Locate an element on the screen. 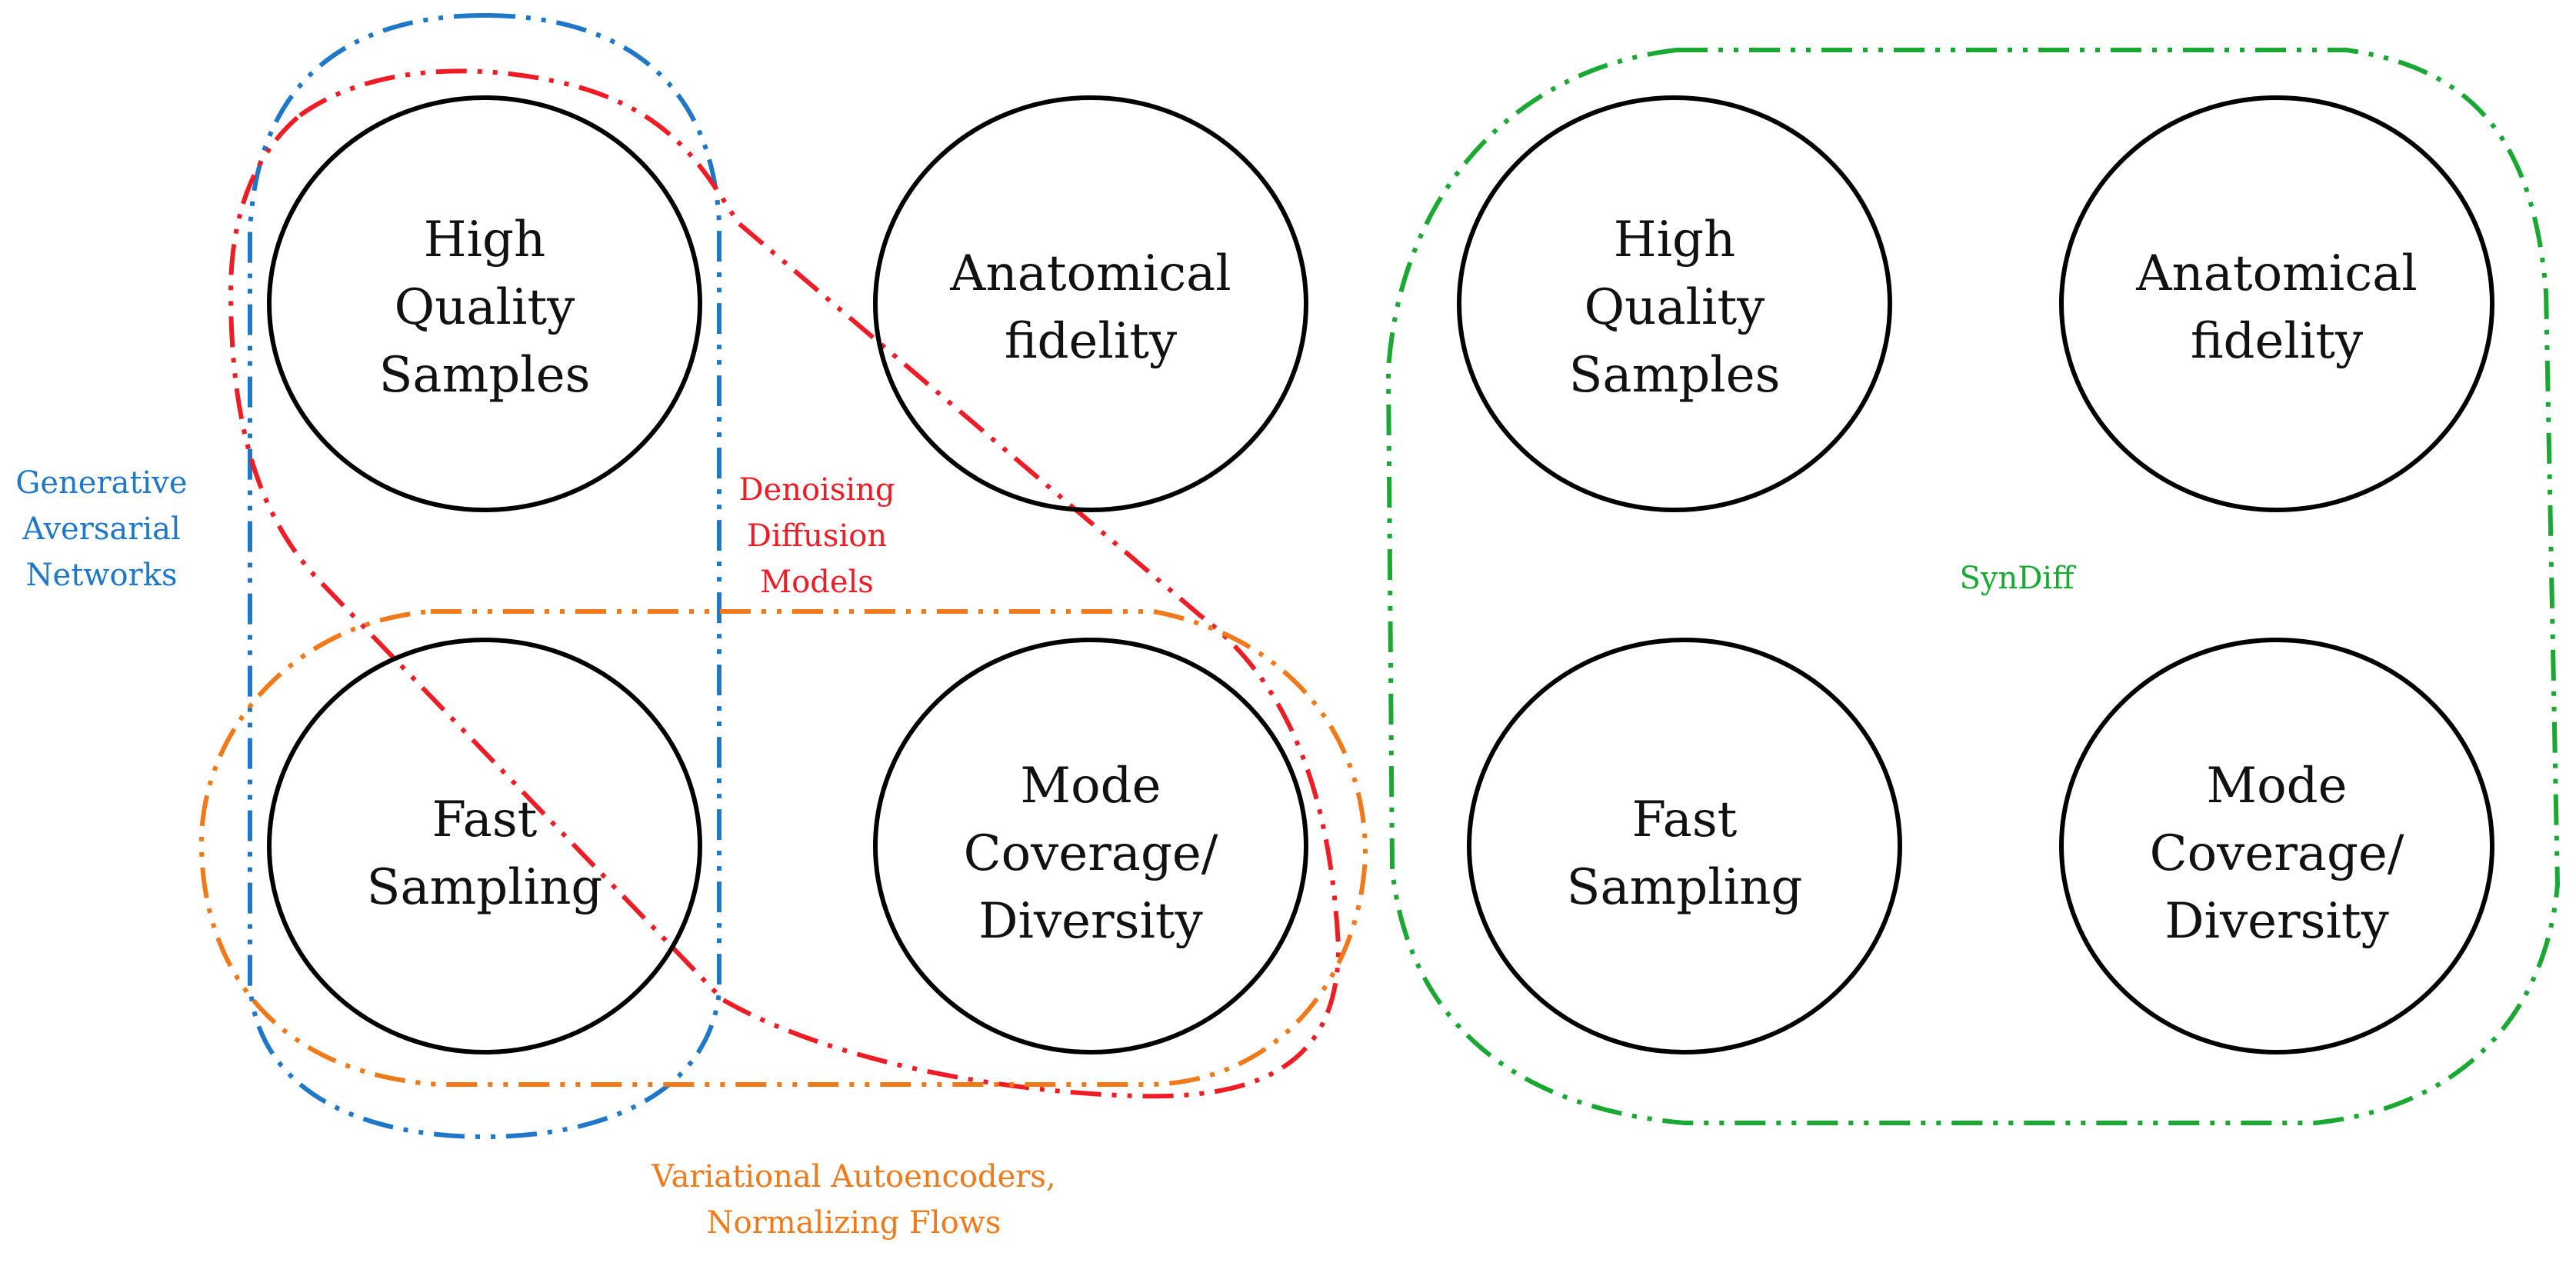  label-line: Networks is located at coordinates (101, 575).